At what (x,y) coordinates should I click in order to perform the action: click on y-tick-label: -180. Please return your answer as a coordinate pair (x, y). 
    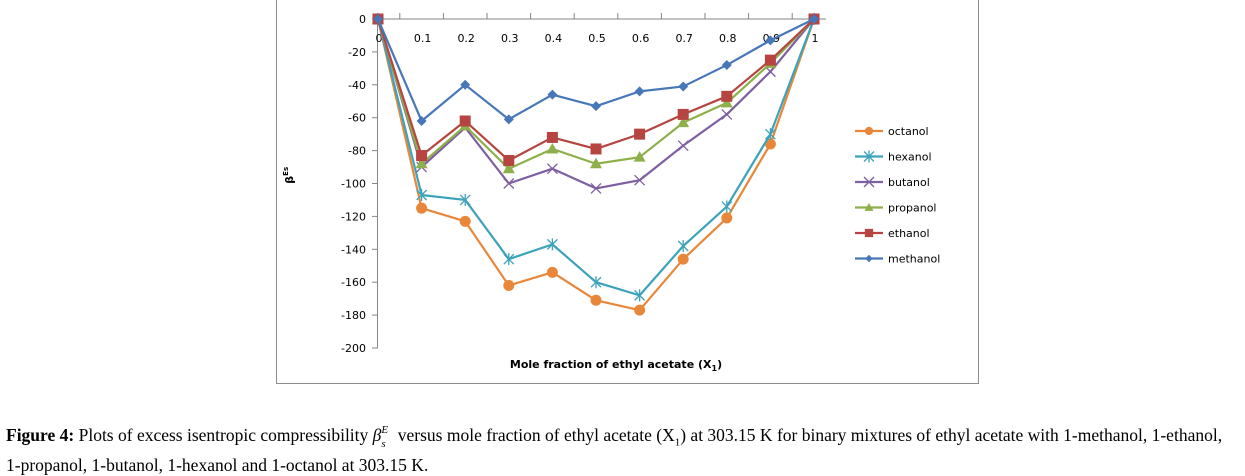
    Looking at the image, I should click on (353, 315).